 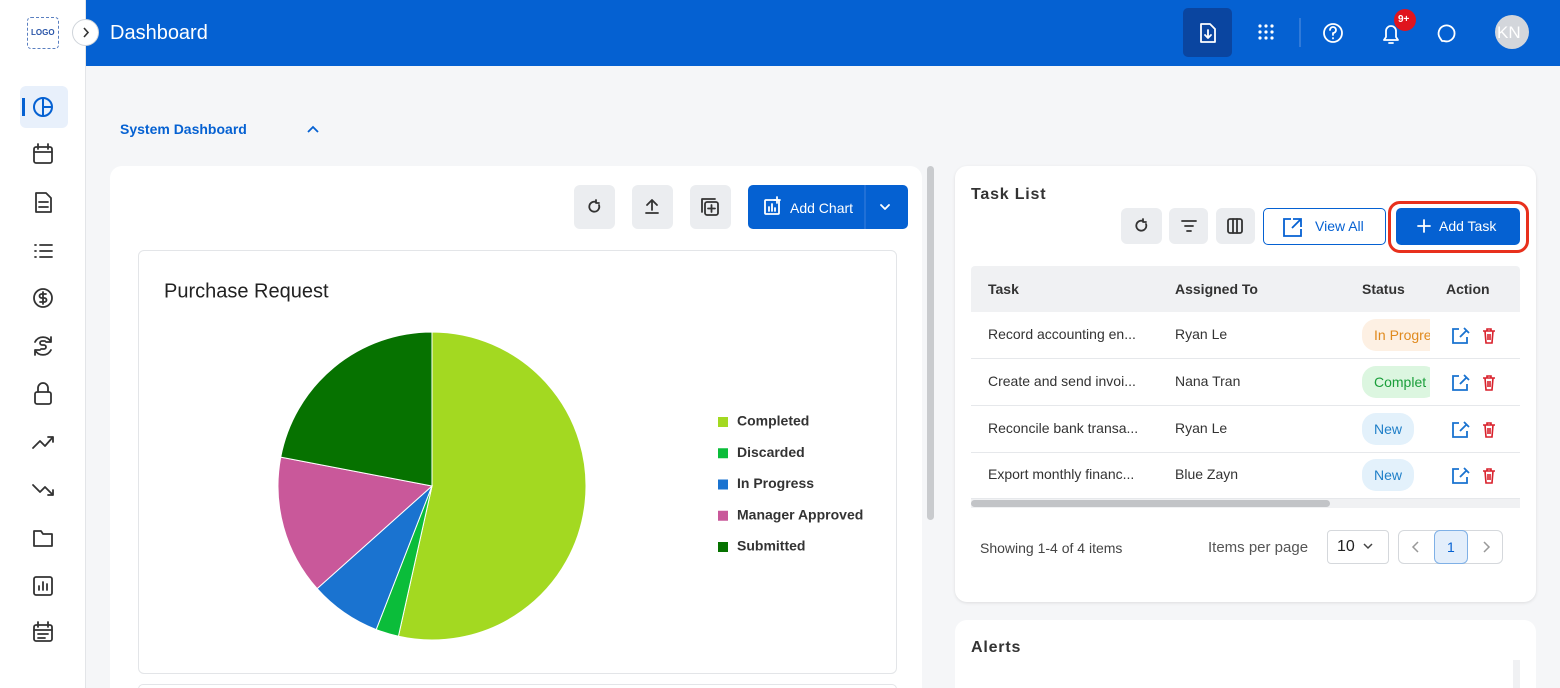 I want to click on legend-label: In Progress, so click(x=775, y=483).